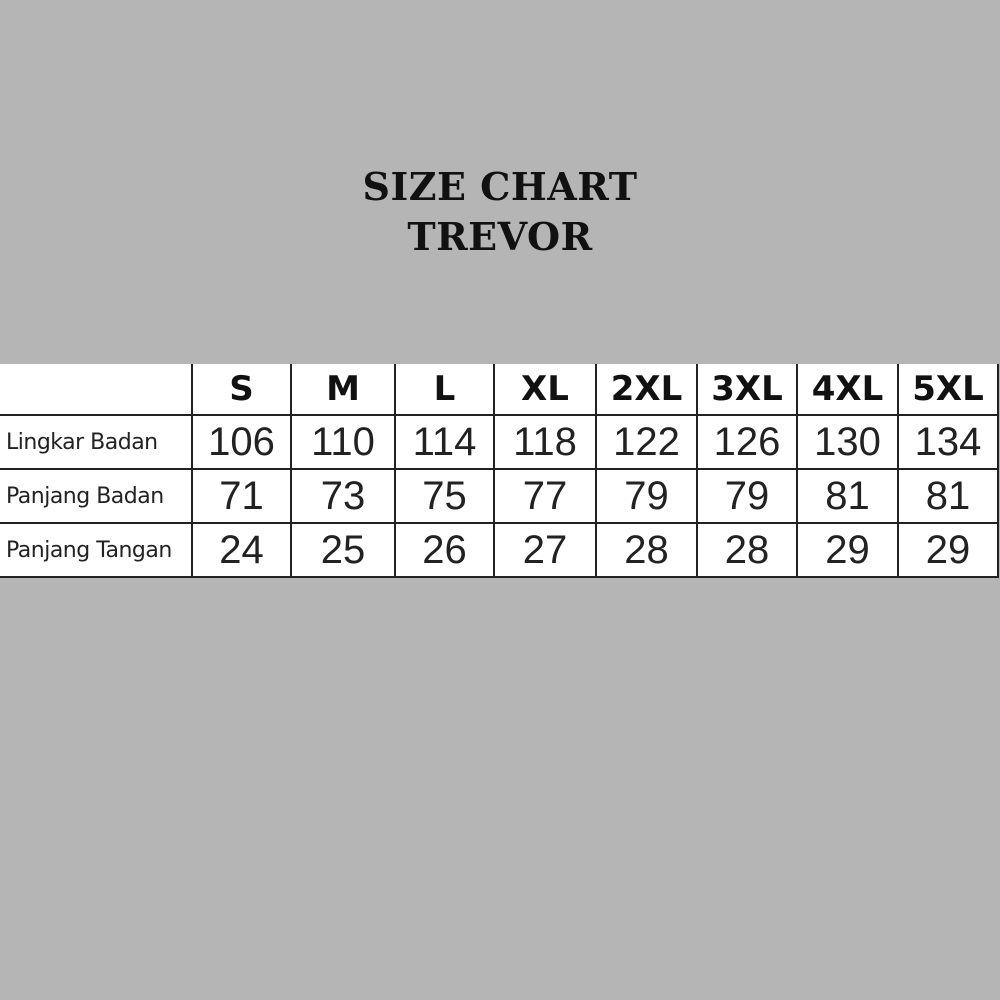 The image size is (1000, 1000). Describe the element at coordinates (646, 442) in the screenshot. I see `measurement-cell: 122` at that location.